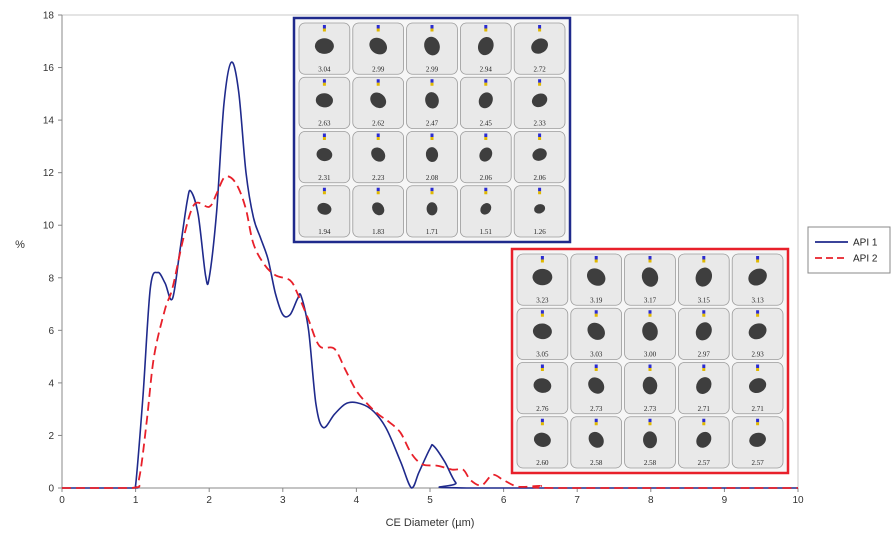  I want to click on y-tick-label: 4, so click(51, 383).